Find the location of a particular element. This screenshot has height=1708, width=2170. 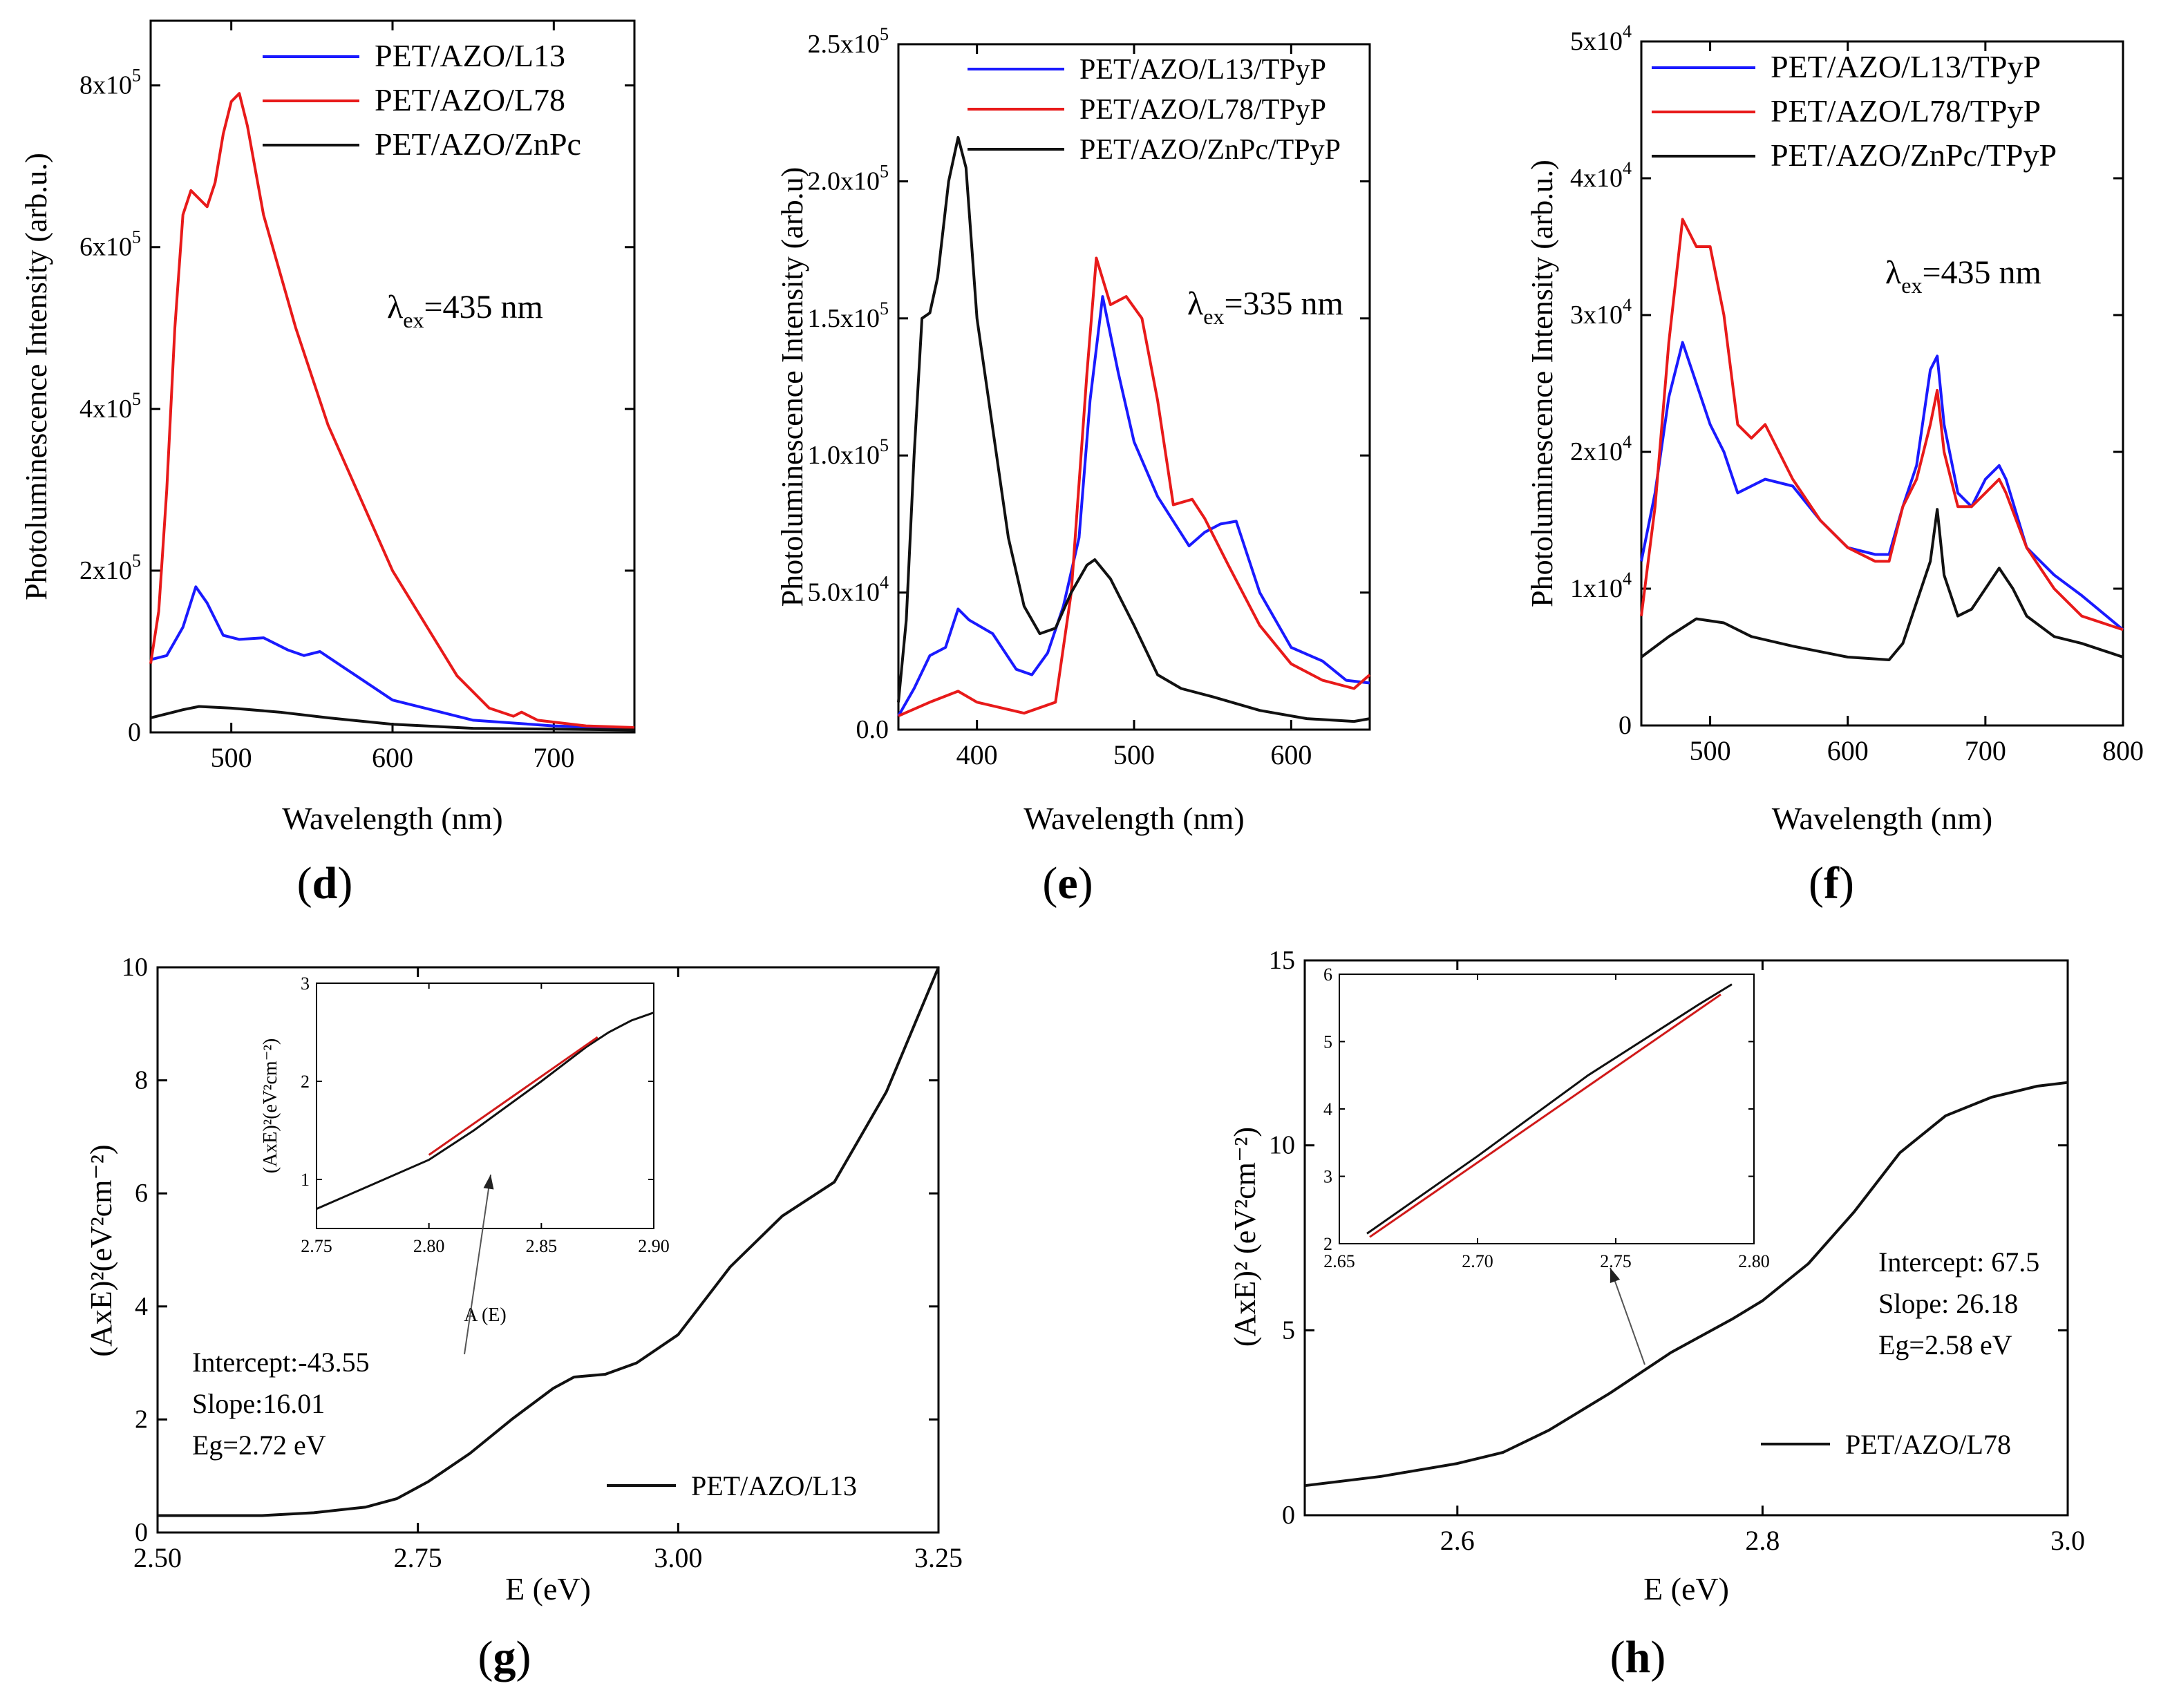

x-tick-label: 2.8 is located at coordinates (1762, 1540).